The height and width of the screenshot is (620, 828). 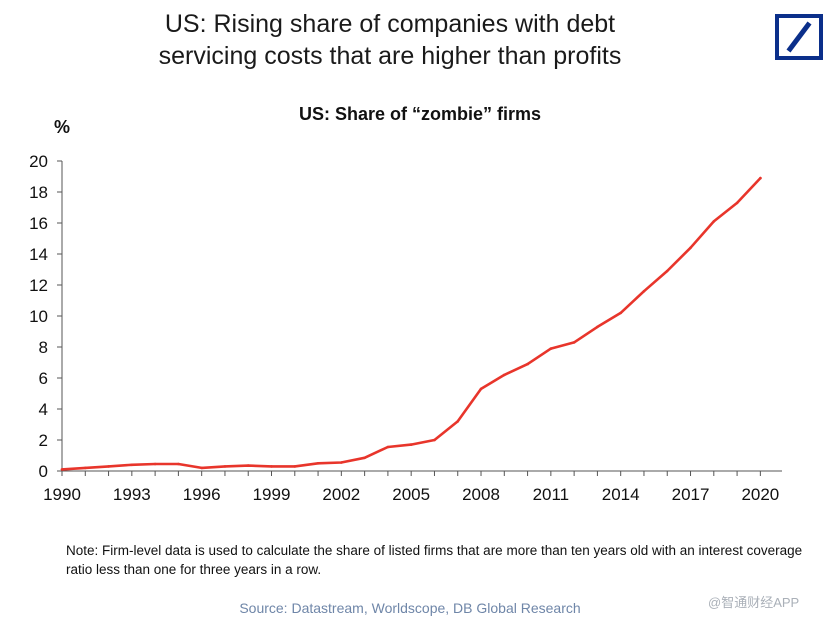 What do you see at coordinates (341, 494) in the screenshot?
I see `x-tick-label: 2002` at bounding box center [341, 494].